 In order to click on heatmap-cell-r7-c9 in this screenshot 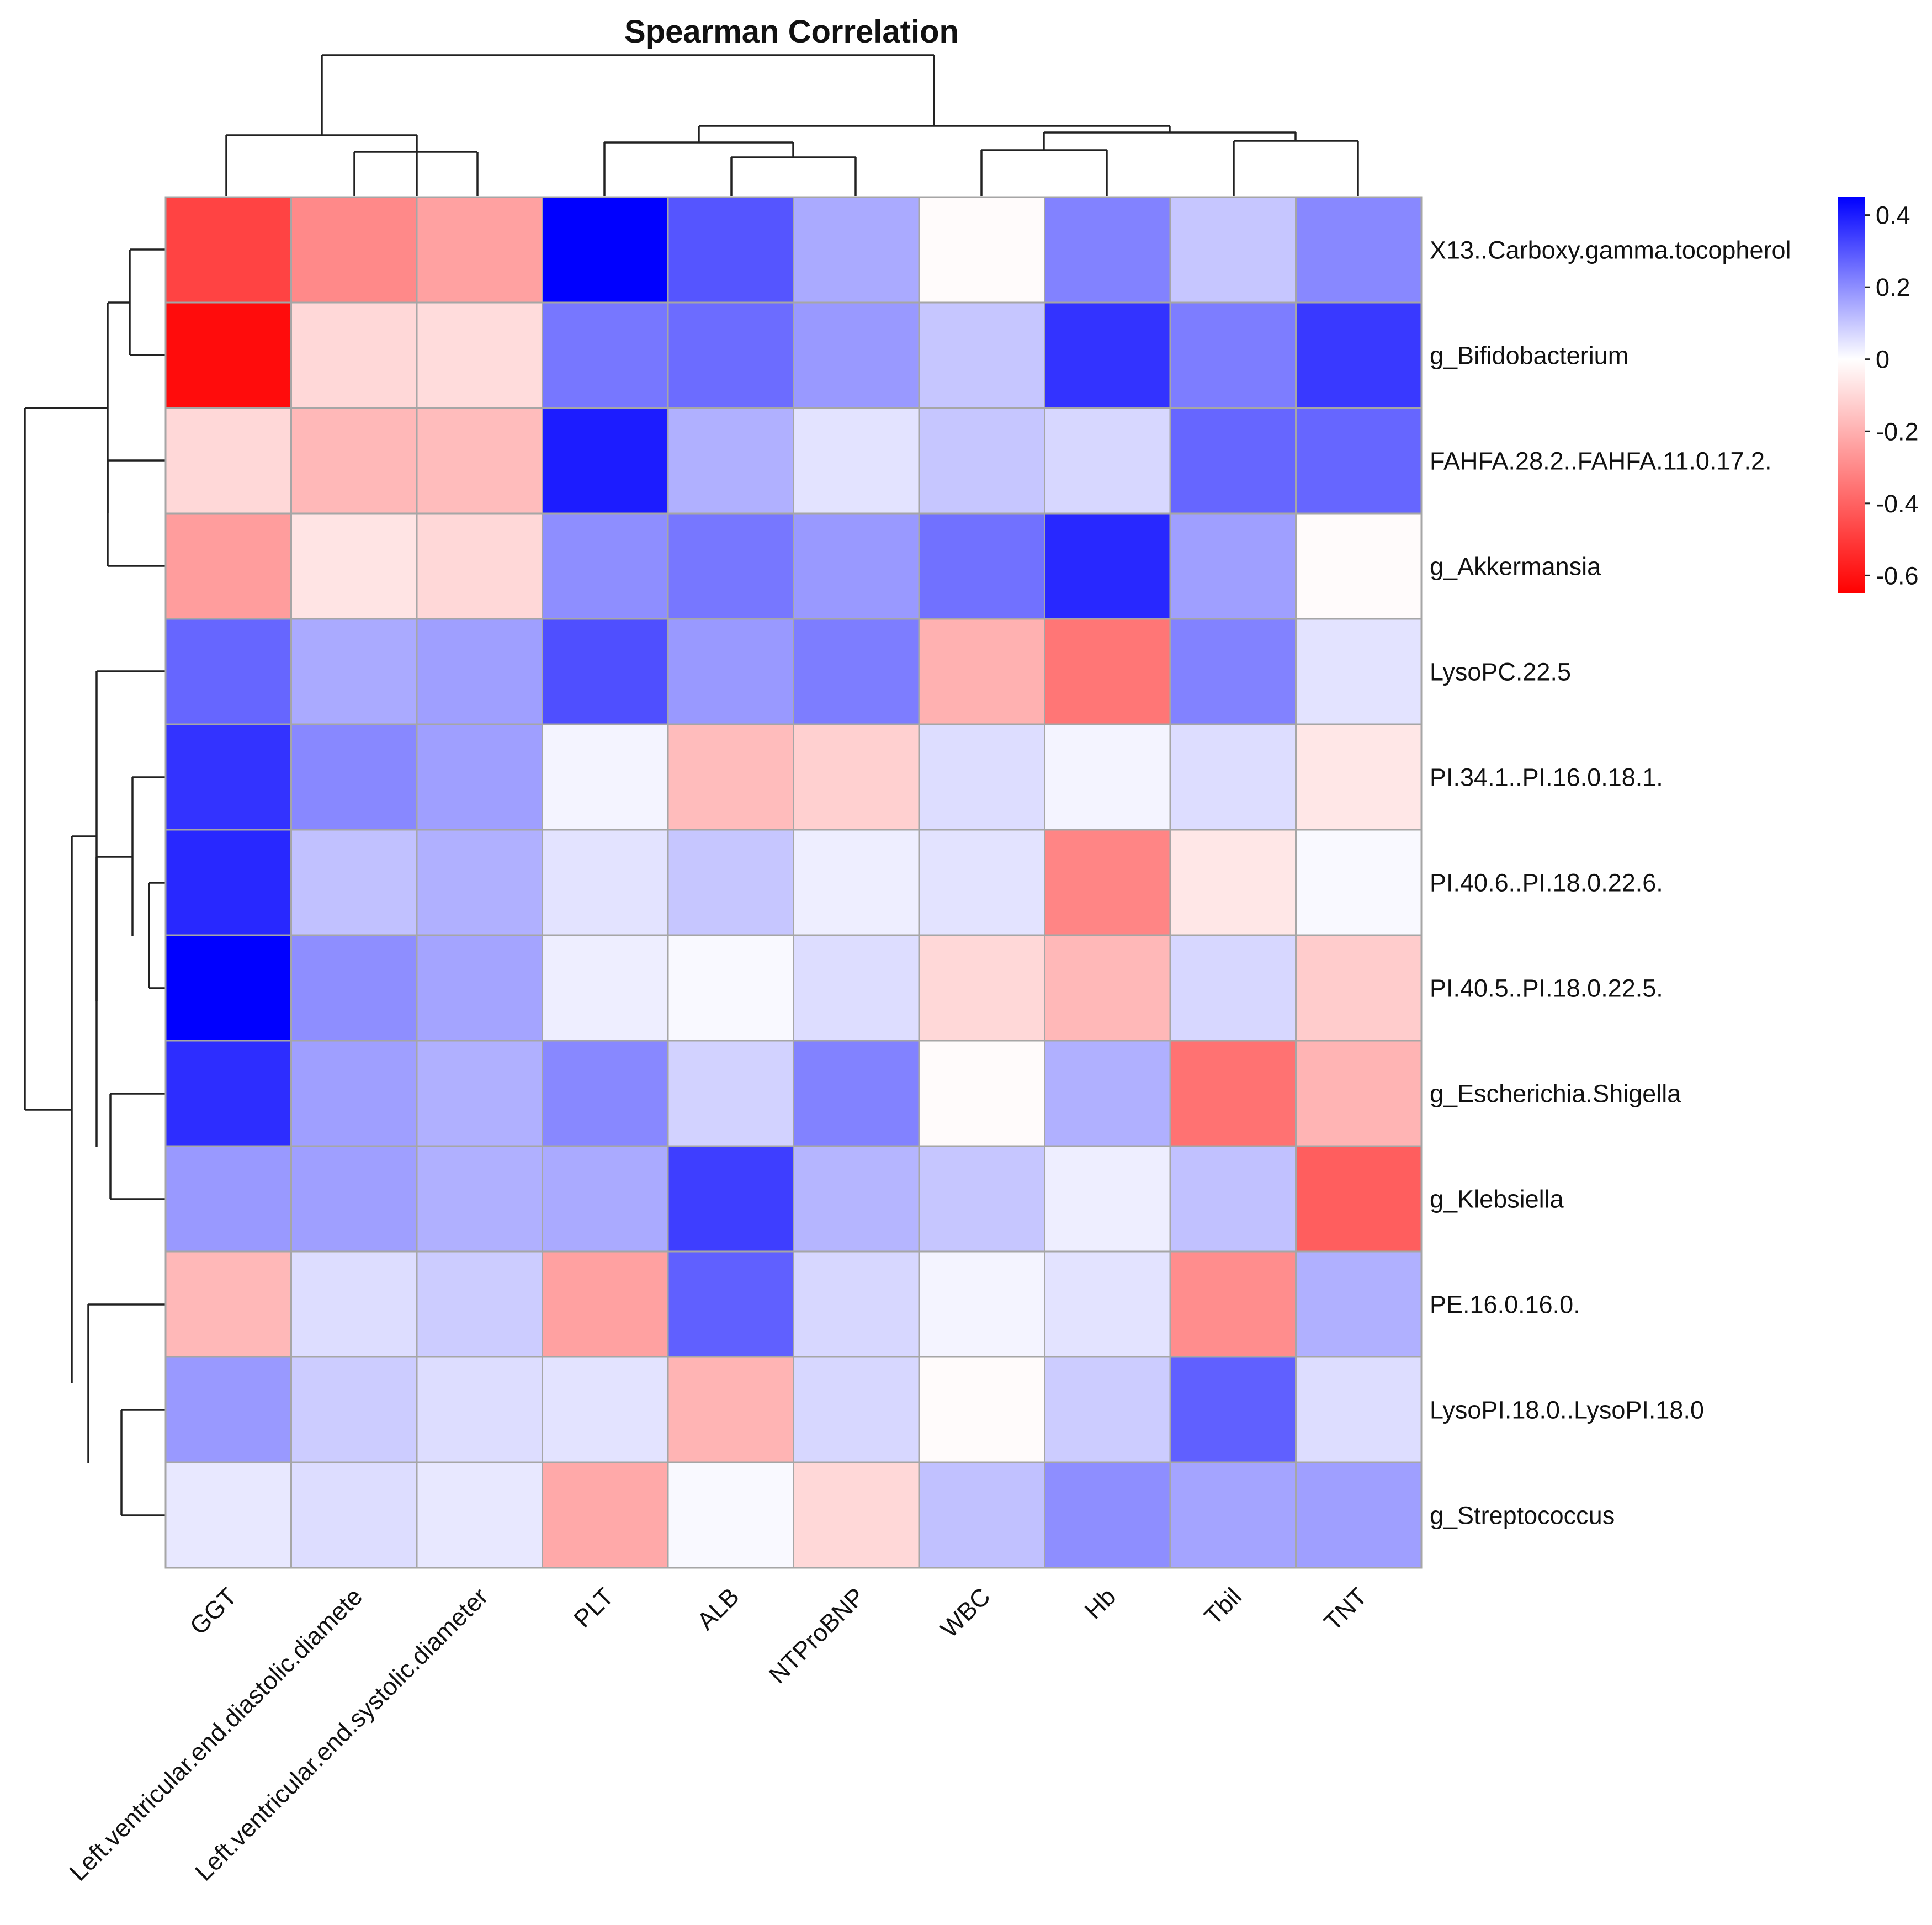, I will do `click(1359, 988)`.